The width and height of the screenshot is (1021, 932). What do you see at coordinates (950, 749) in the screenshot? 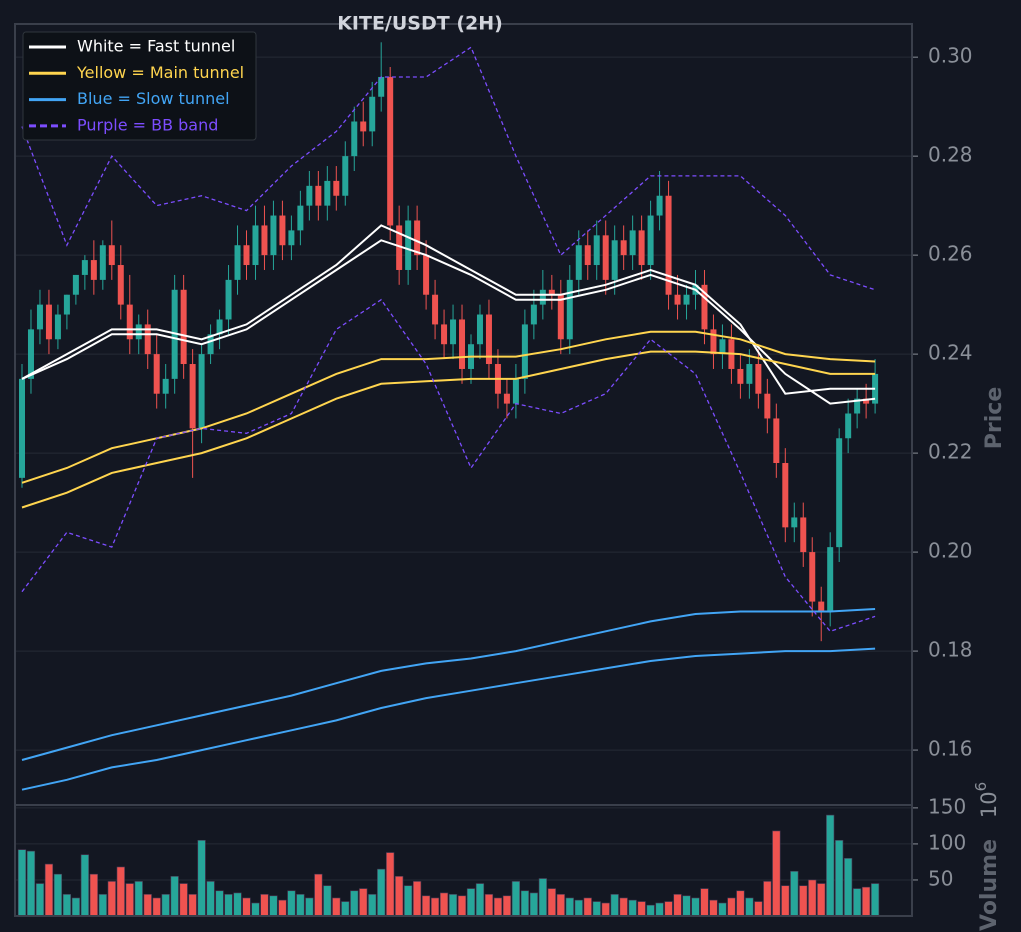
I see `y-tick-label: 0.16` at bounding box center [950, 749].